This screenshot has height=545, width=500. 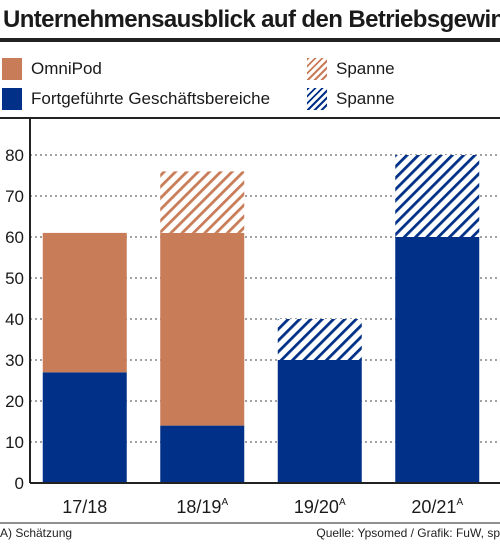 What do you see at coordinates (14, 155) in the screenshot?
I see `y-tick-label: 80` at bounding box center [14, 155].